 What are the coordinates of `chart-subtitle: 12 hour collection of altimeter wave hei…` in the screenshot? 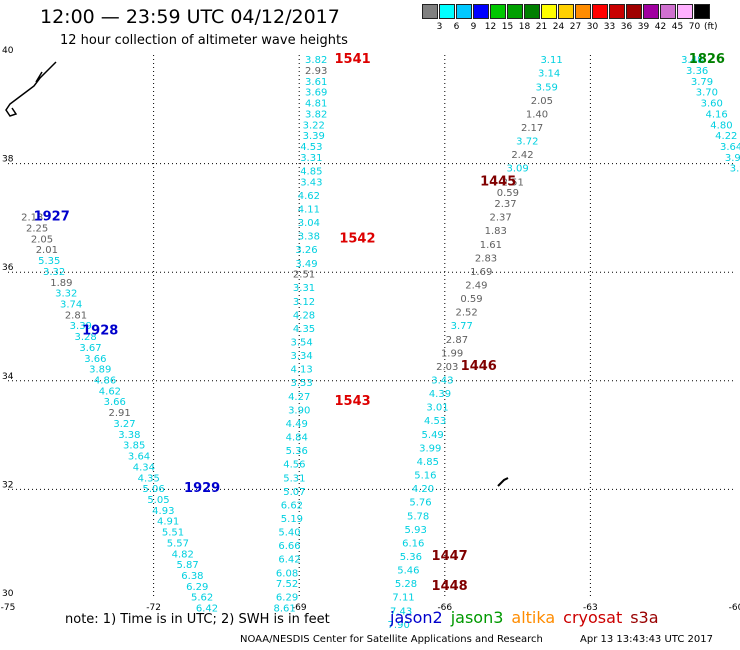 It's located at (204, 40).